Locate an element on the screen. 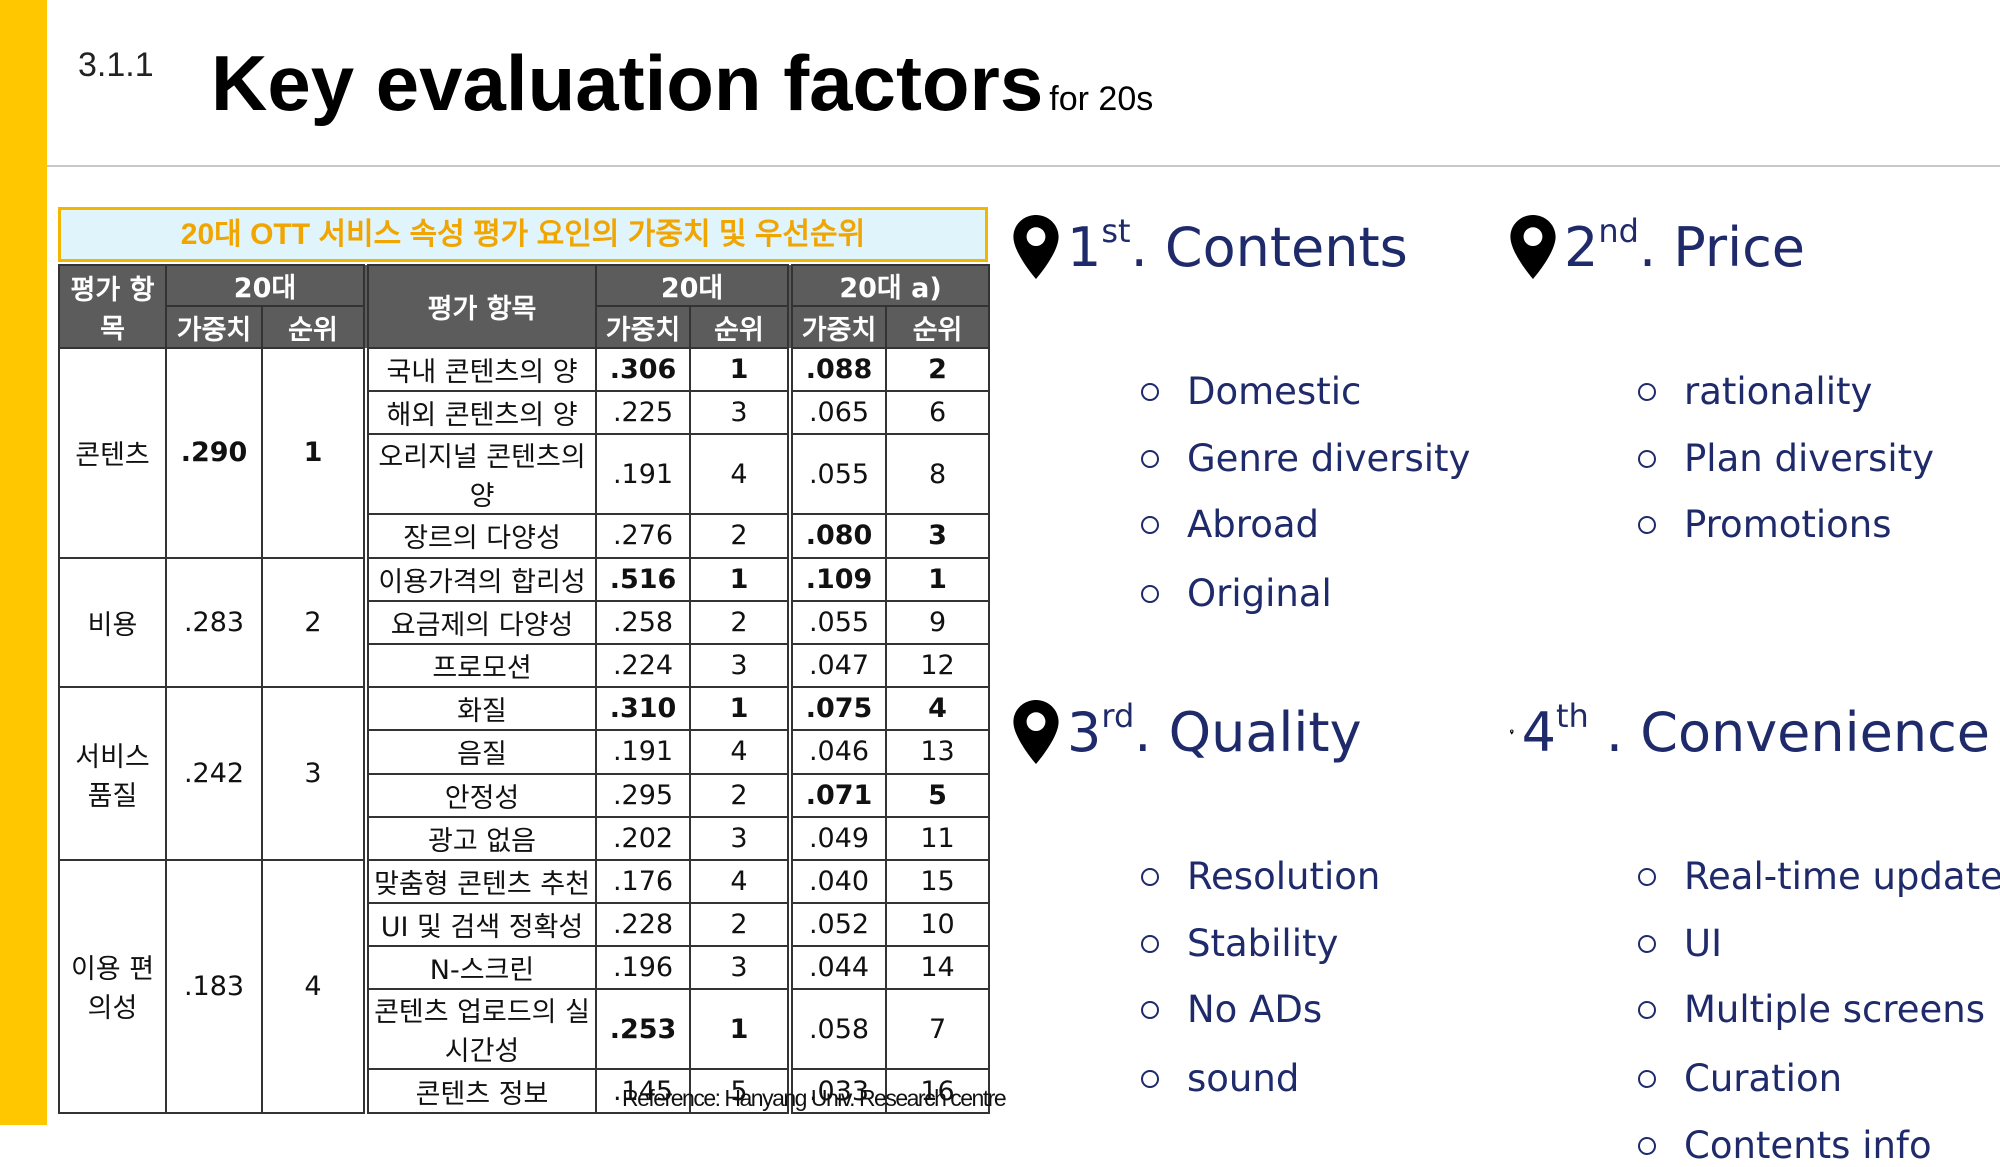 The width and height of the screenshot is (2000, 1167). header-item: 평가 항목 is located at coordinates (480, 306).